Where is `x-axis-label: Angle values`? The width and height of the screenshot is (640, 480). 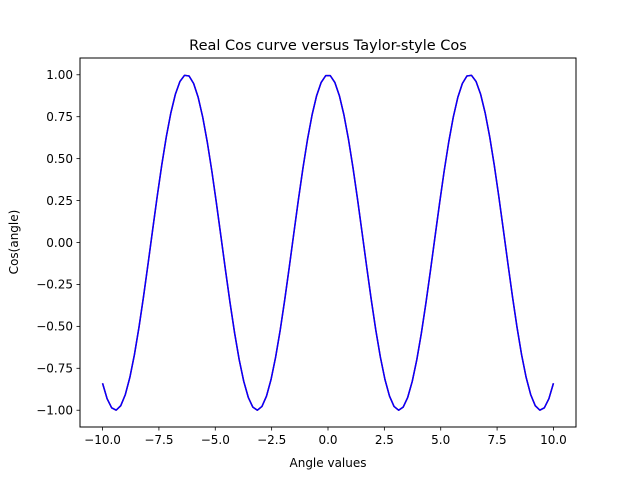 x-axis-label: Angle values is located at coordinates (328, 463).